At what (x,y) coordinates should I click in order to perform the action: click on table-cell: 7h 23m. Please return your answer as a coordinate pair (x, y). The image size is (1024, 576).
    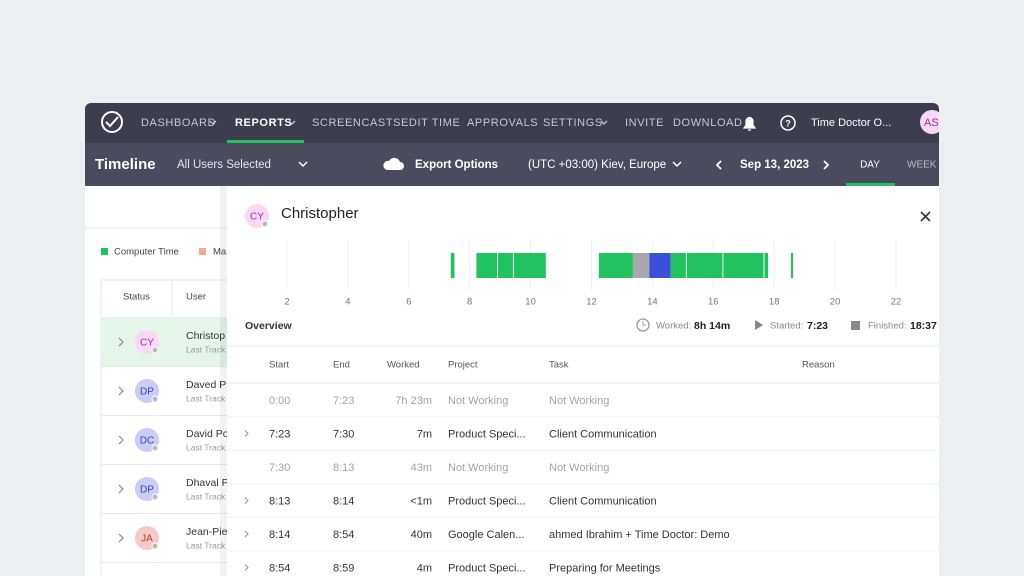
    Looking at the image, I should click on (413, 401).